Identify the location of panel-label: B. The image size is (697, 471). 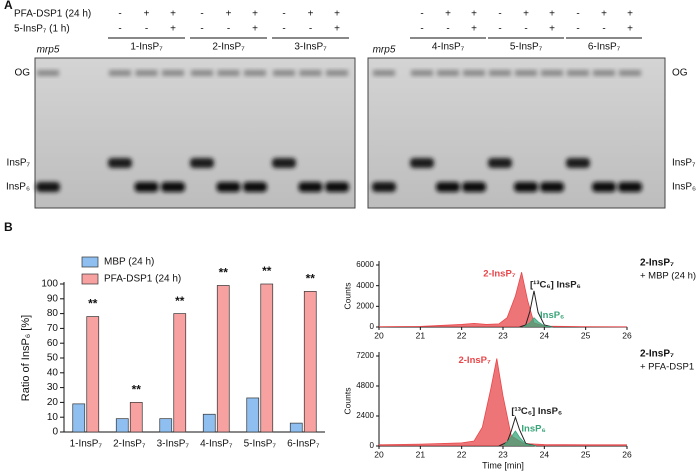
(8, 227).